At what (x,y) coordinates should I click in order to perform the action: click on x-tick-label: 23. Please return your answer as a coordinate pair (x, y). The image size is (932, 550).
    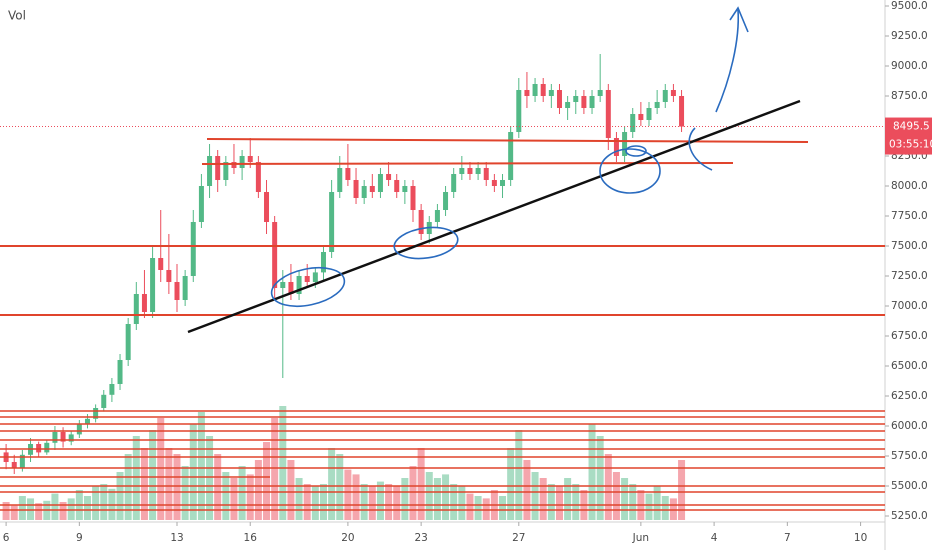
    Looking at the image, I should click on (420, 538).